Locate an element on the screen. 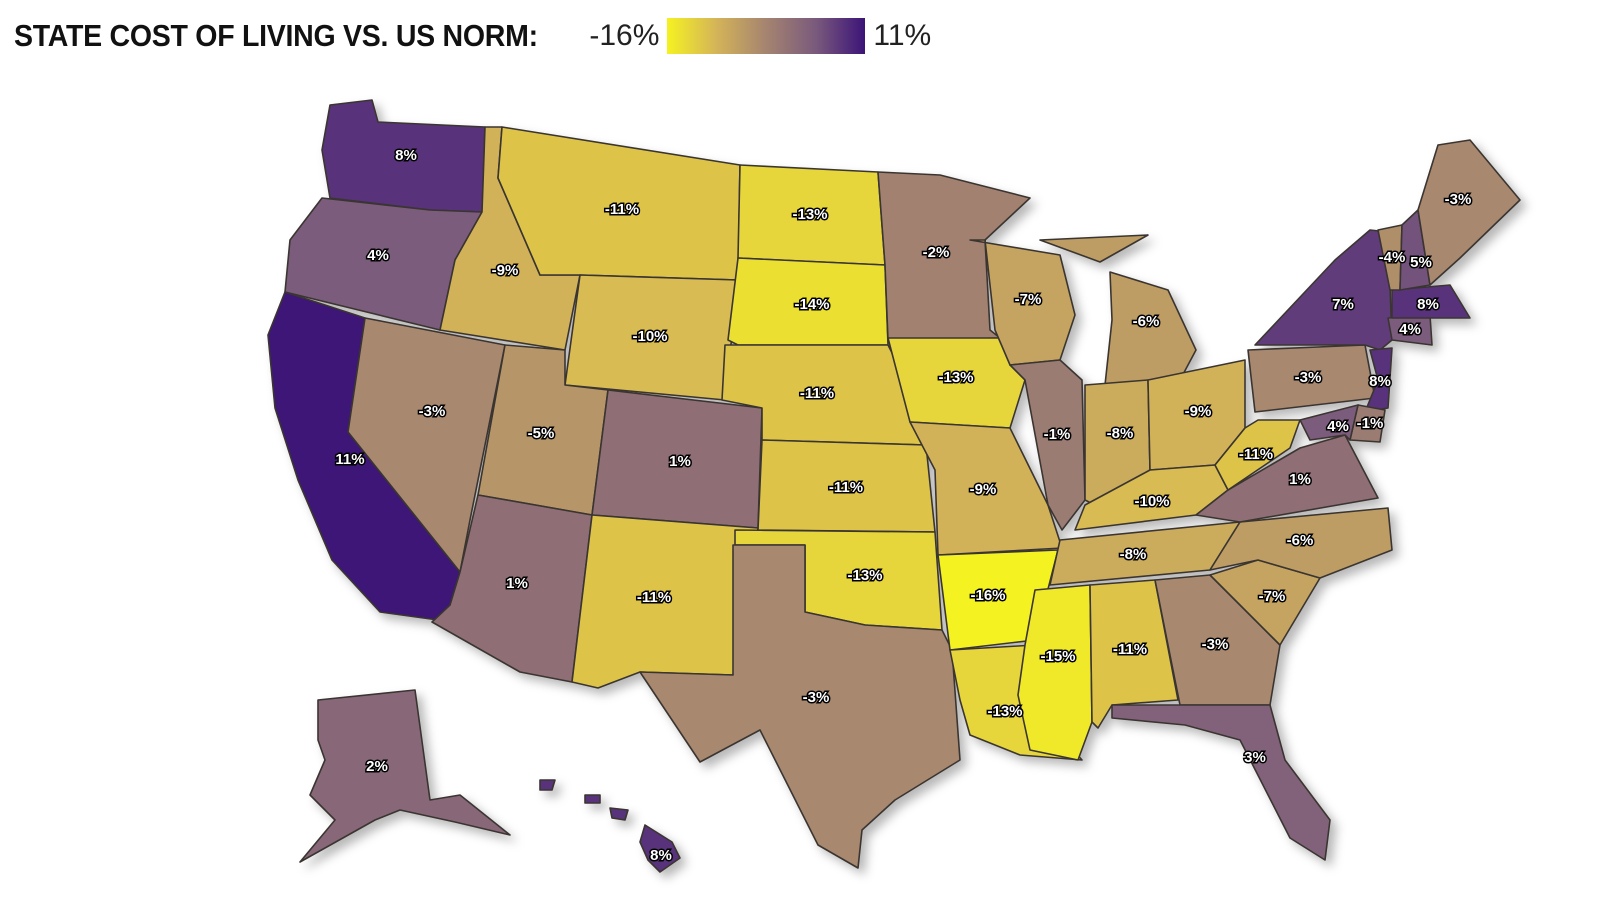 The image size is (1600, 921). map-title: STATE COST OF LIVING VS. US NORM: is located at coordinates (276, 35).